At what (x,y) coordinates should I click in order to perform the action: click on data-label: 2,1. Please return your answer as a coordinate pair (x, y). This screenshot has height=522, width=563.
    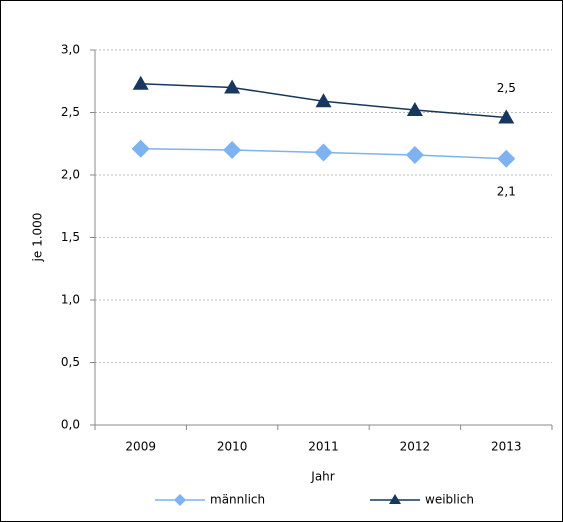
    Looking at the image, I should click on (506, 191).